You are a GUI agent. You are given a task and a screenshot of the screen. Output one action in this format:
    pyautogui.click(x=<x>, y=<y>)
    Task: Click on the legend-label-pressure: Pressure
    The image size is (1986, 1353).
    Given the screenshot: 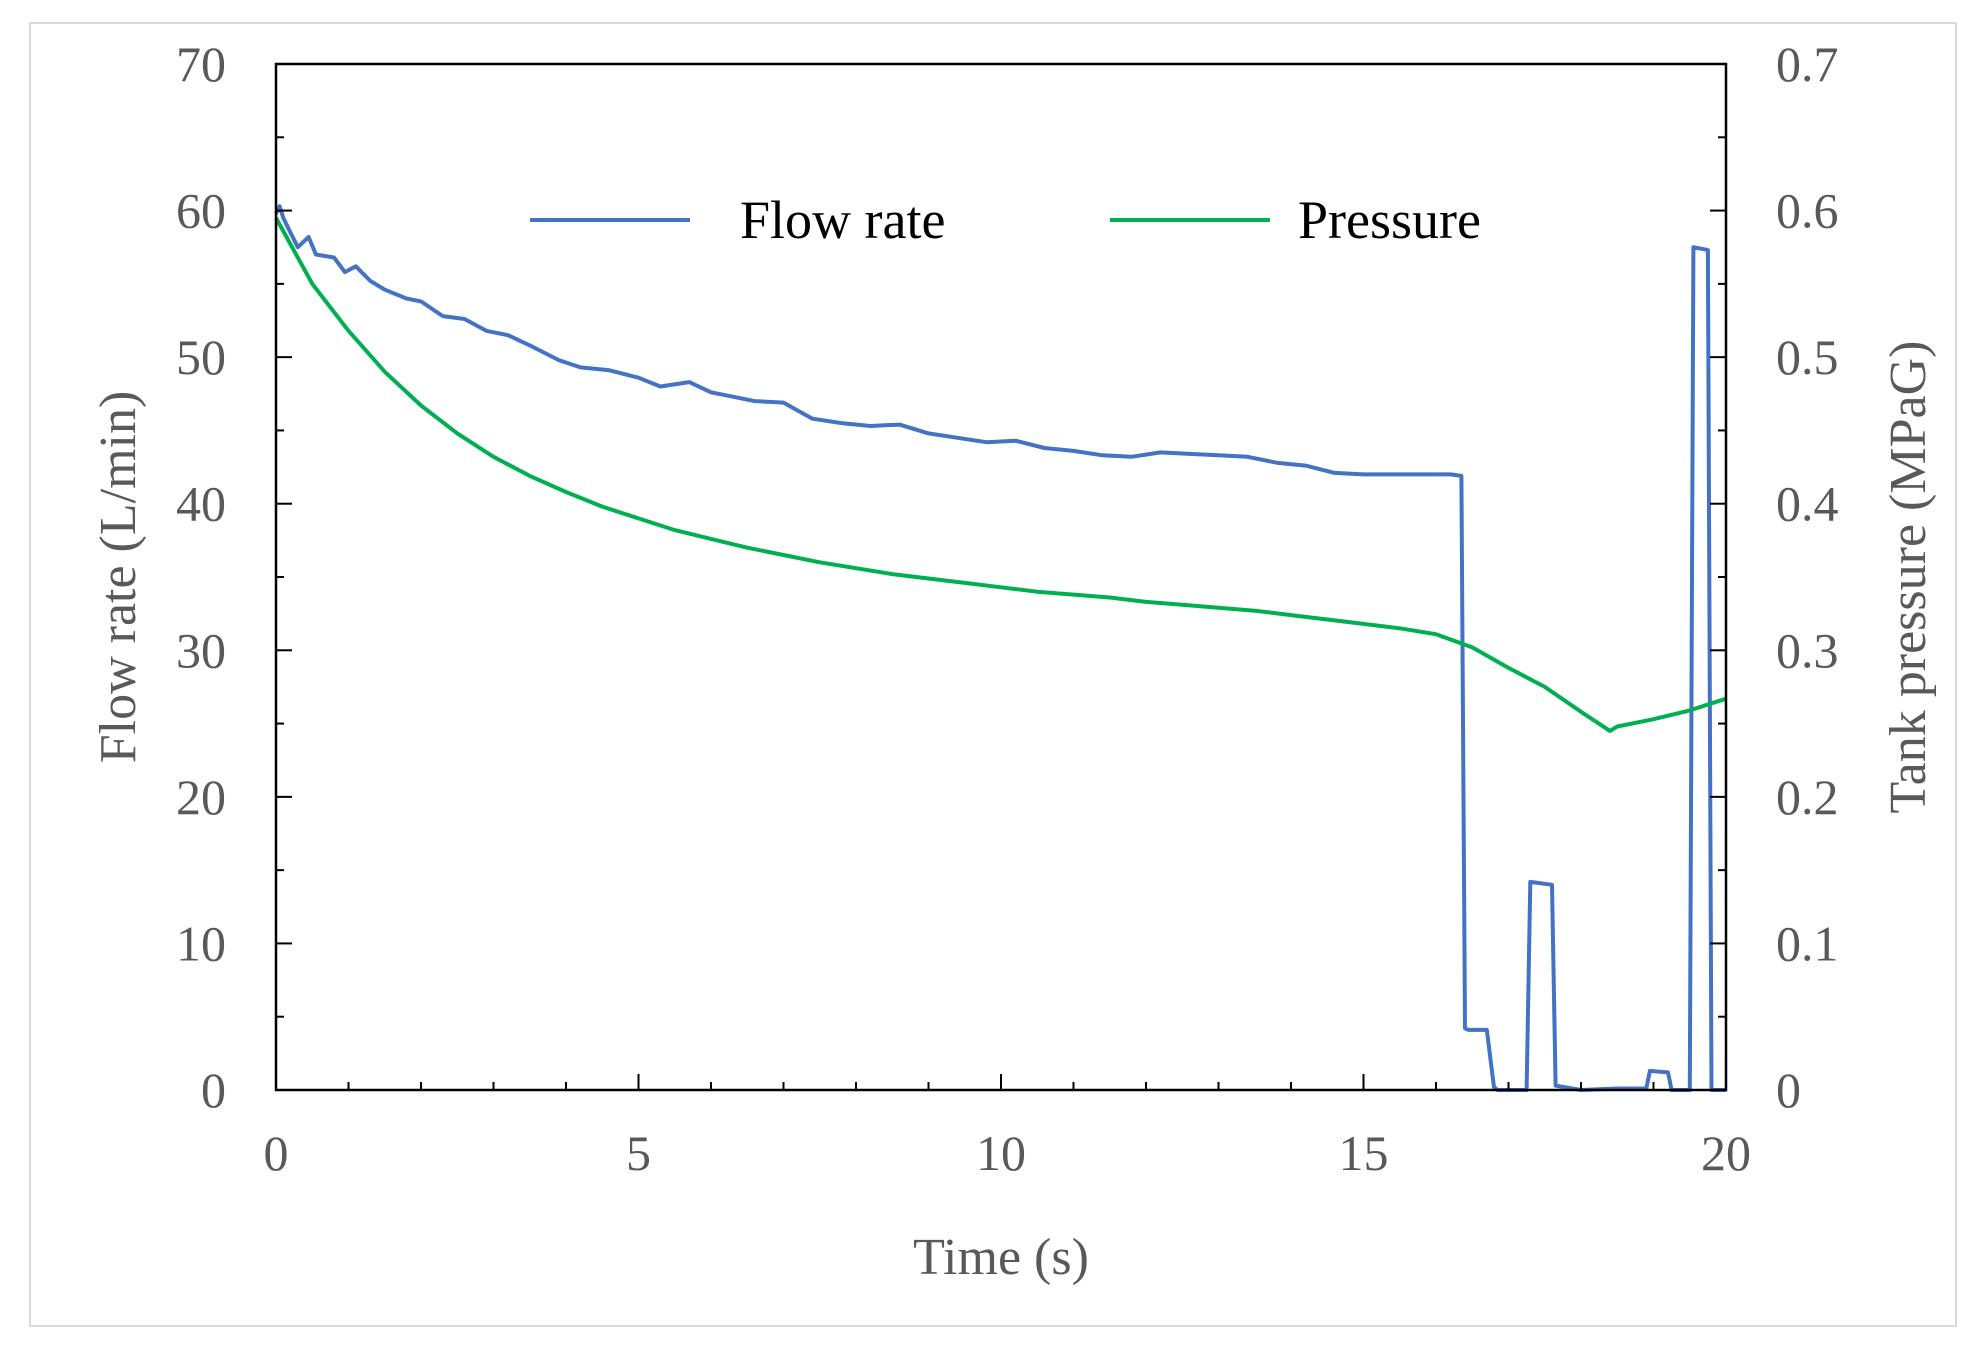 What is the action you would take?
    pyautogui.click(x=1389, y=220)
    